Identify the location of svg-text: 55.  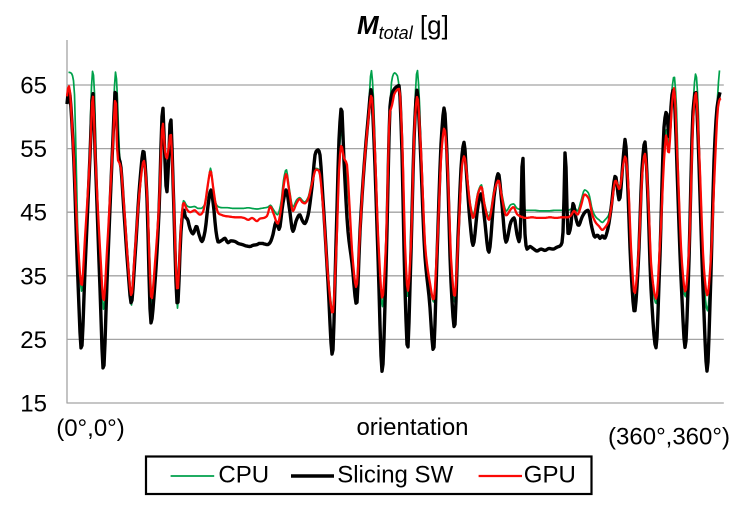
(33, 149).